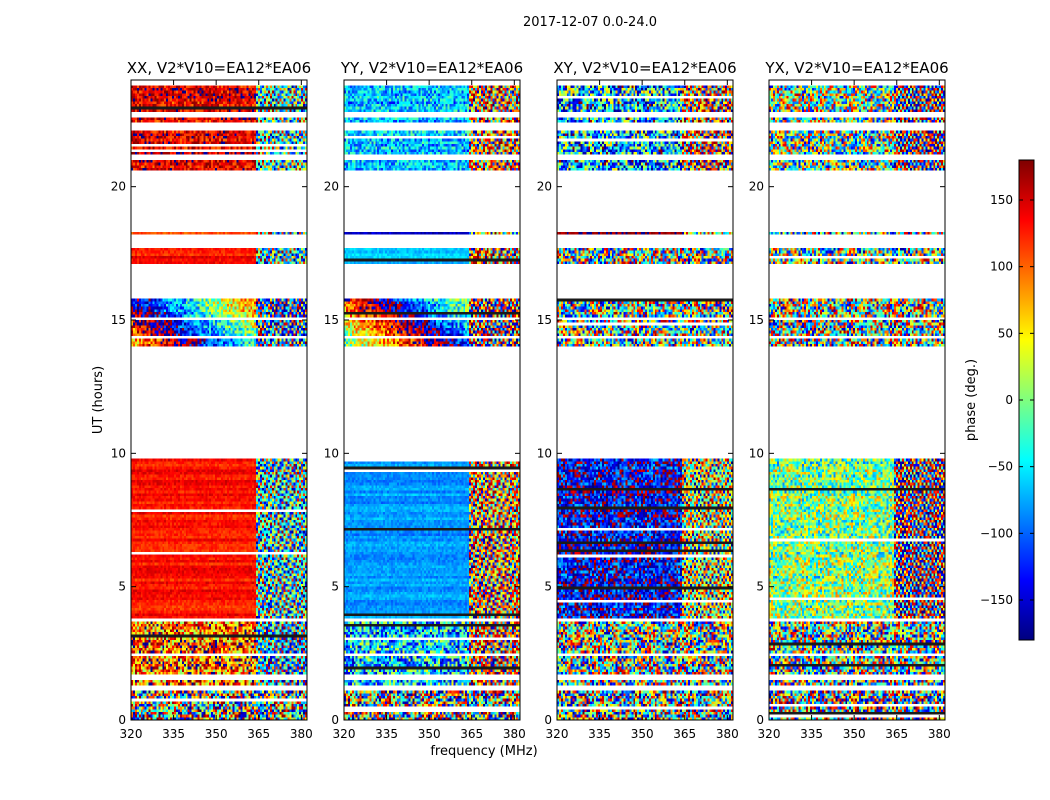 This screenshot has width=1050, height=800. What do you see at coordinates (1009, 400) in the screenshot?
I see `colorbar-tick-label: 0` at bounding box center [1009, 400].